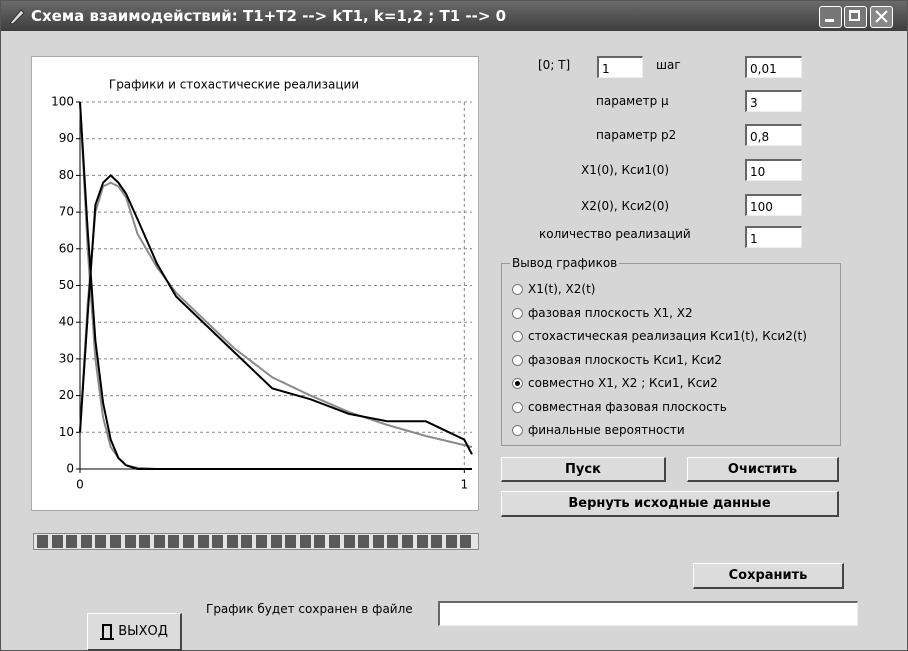  I want to click on group-title: Вывод графиков, so click(565, 263).